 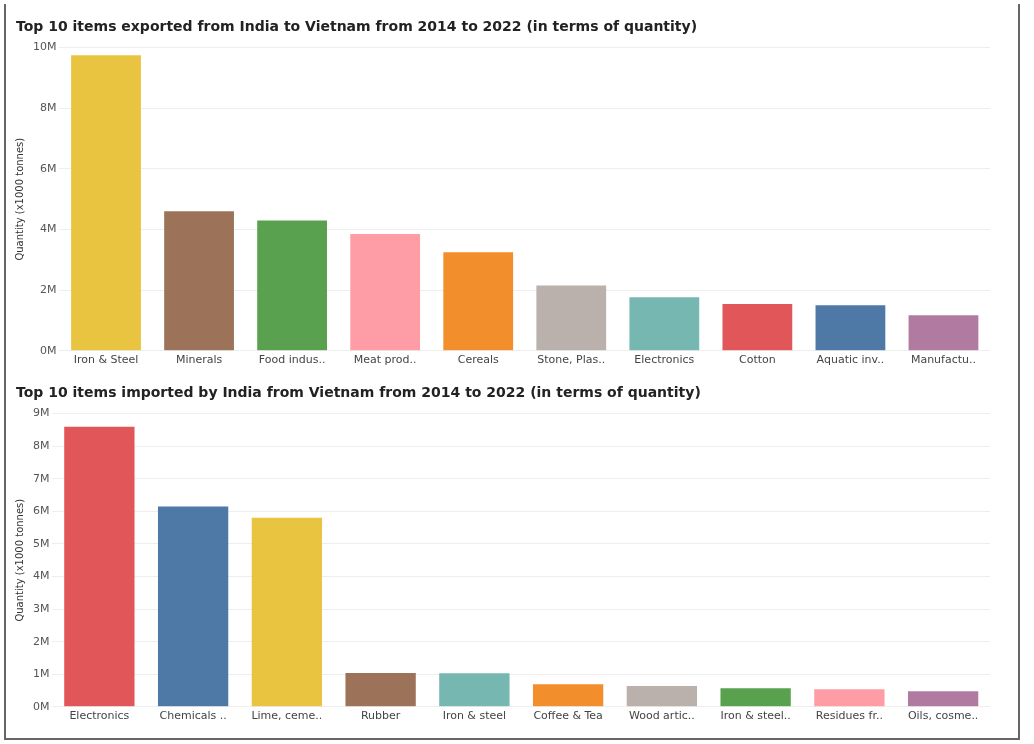 I want to click on y-tick-label: 3M, so click(x=41, y=608).